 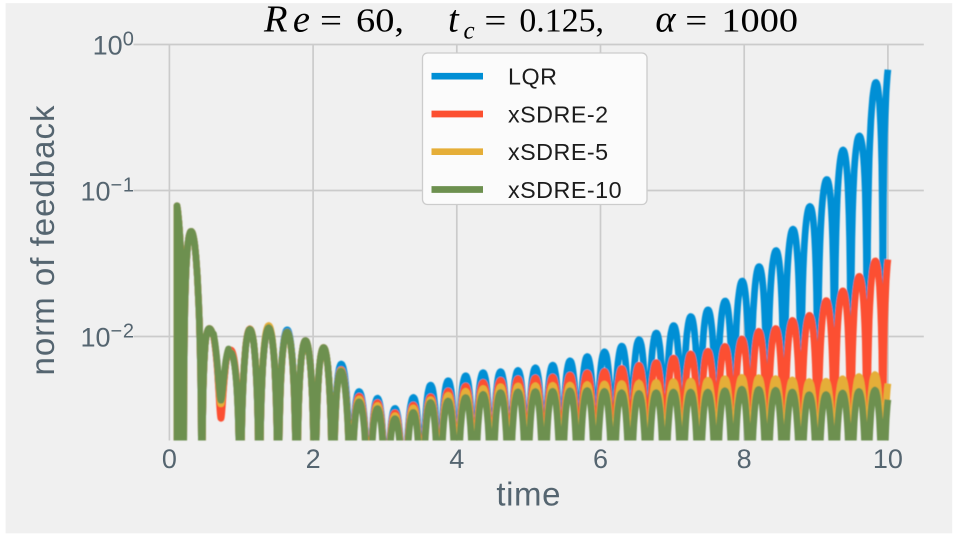 What do you see at coordinates (600, 459) in the screenshot?
I see `svg-text: 6` at bounding box center [600, 459].